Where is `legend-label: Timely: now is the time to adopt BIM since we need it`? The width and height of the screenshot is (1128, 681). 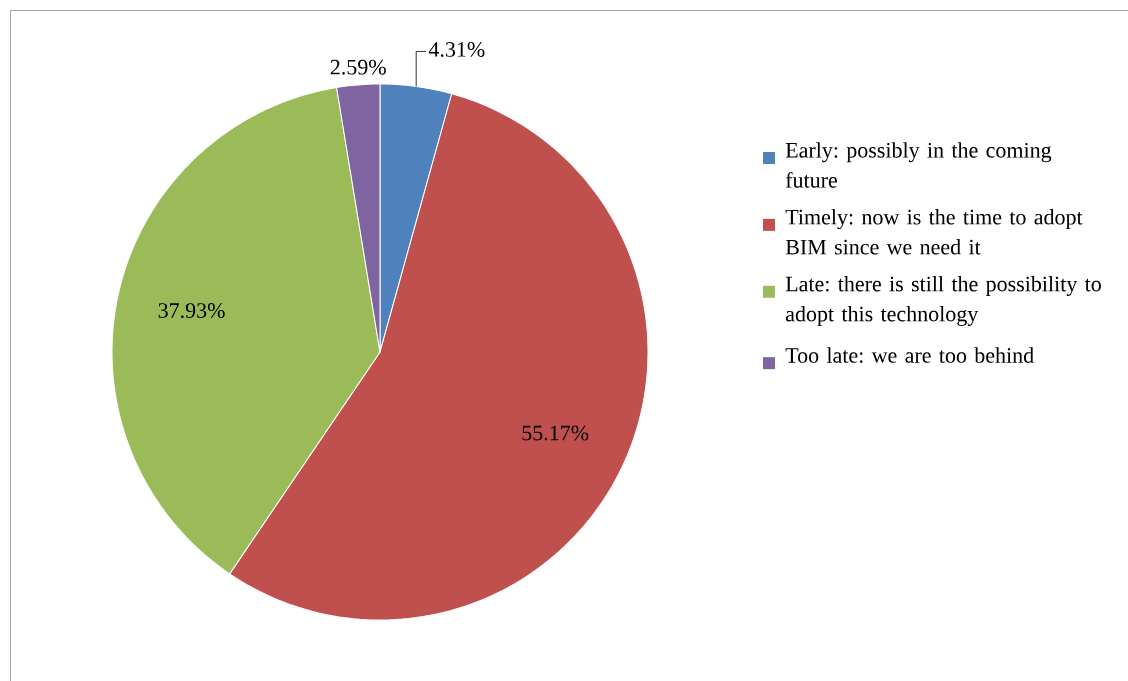
legend-label: Timely: now is the time to adopt BIM since we need it is located at coordinates (934, 232).